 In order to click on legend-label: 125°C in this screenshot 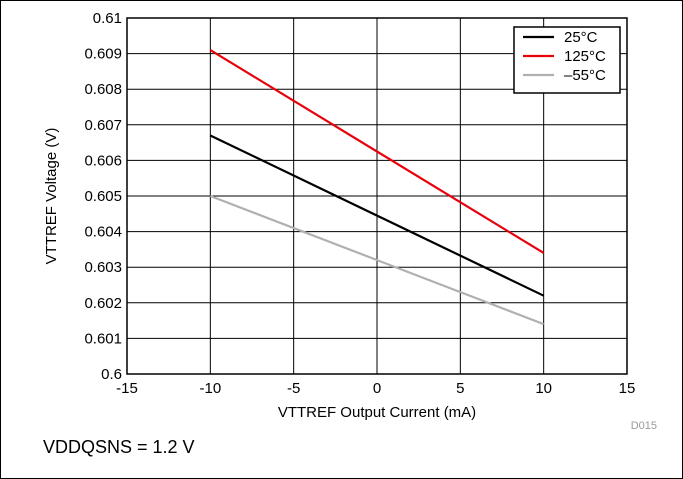, I will do `click(585, 56)`.